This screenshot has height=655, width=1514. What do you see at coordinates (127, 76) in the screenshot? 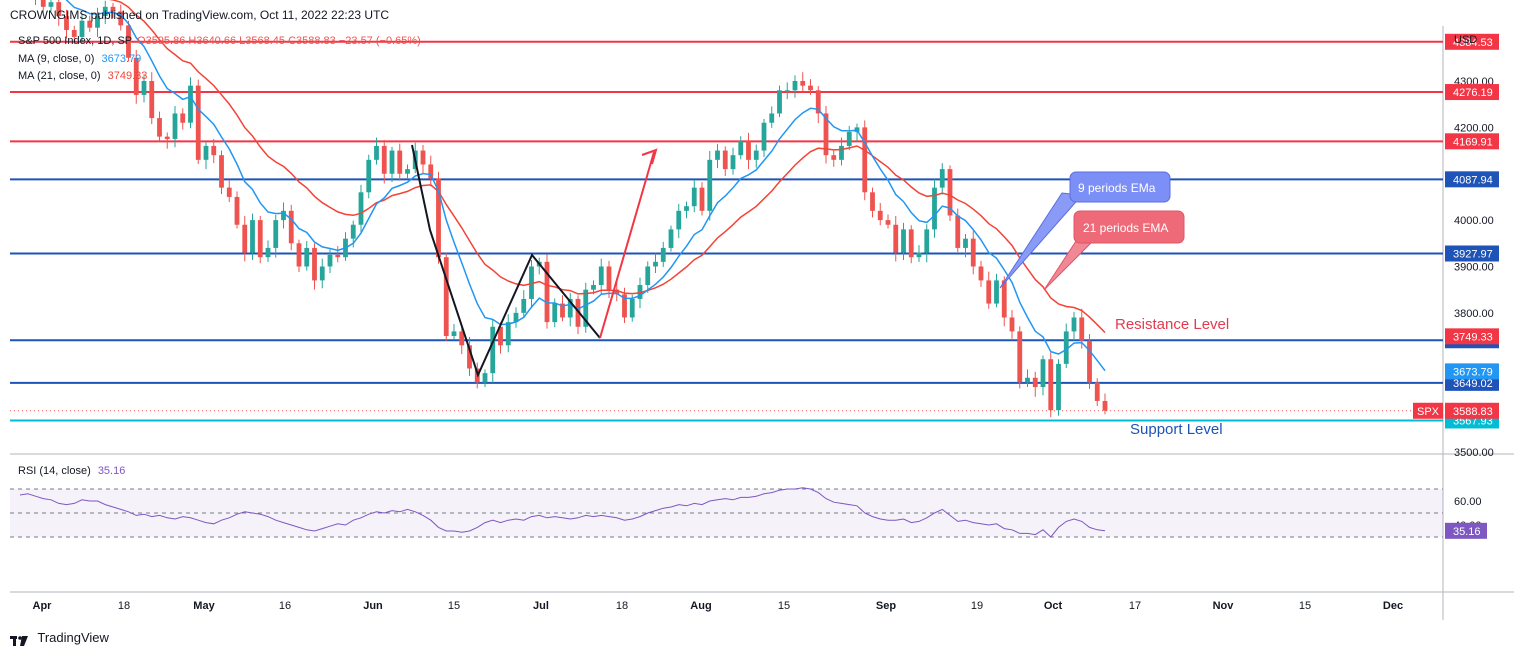
I see `ma21-value: 3749.33` at bounding box center [127, 76].